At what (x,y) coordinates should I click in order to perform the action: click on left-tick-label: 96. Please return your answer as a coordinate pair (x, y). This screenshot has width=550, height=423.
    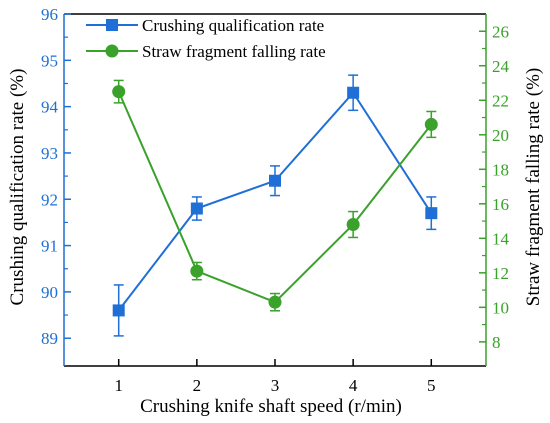
    Looking at the image, I should click on (49, 14).